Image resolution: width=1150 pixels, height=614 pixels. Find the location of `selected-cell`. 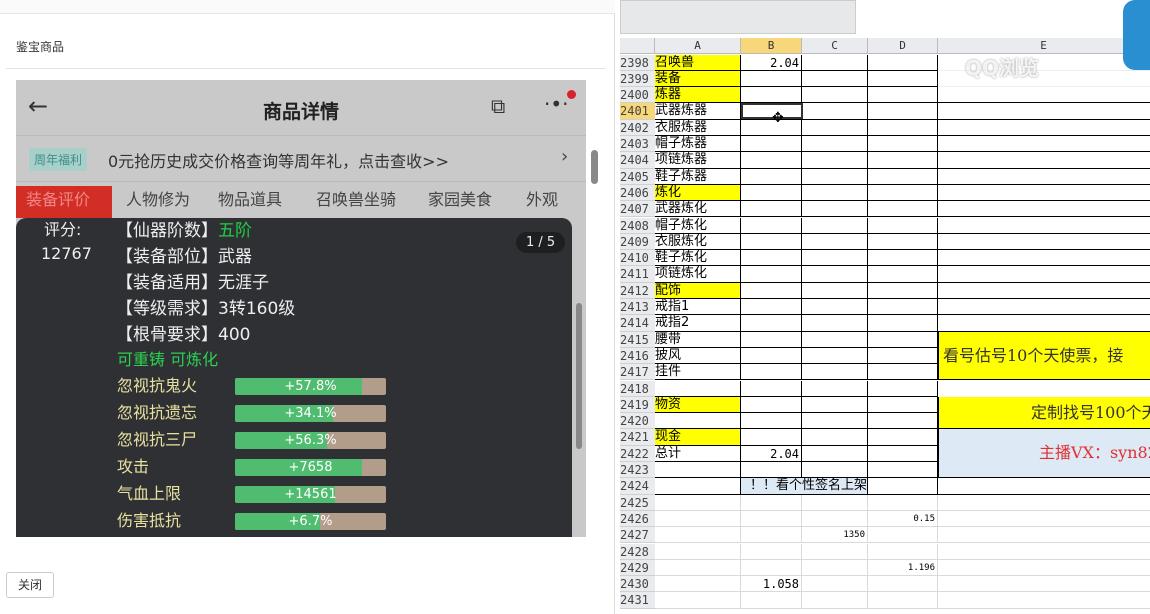

selected-cell is located at coordinates (772, 111).